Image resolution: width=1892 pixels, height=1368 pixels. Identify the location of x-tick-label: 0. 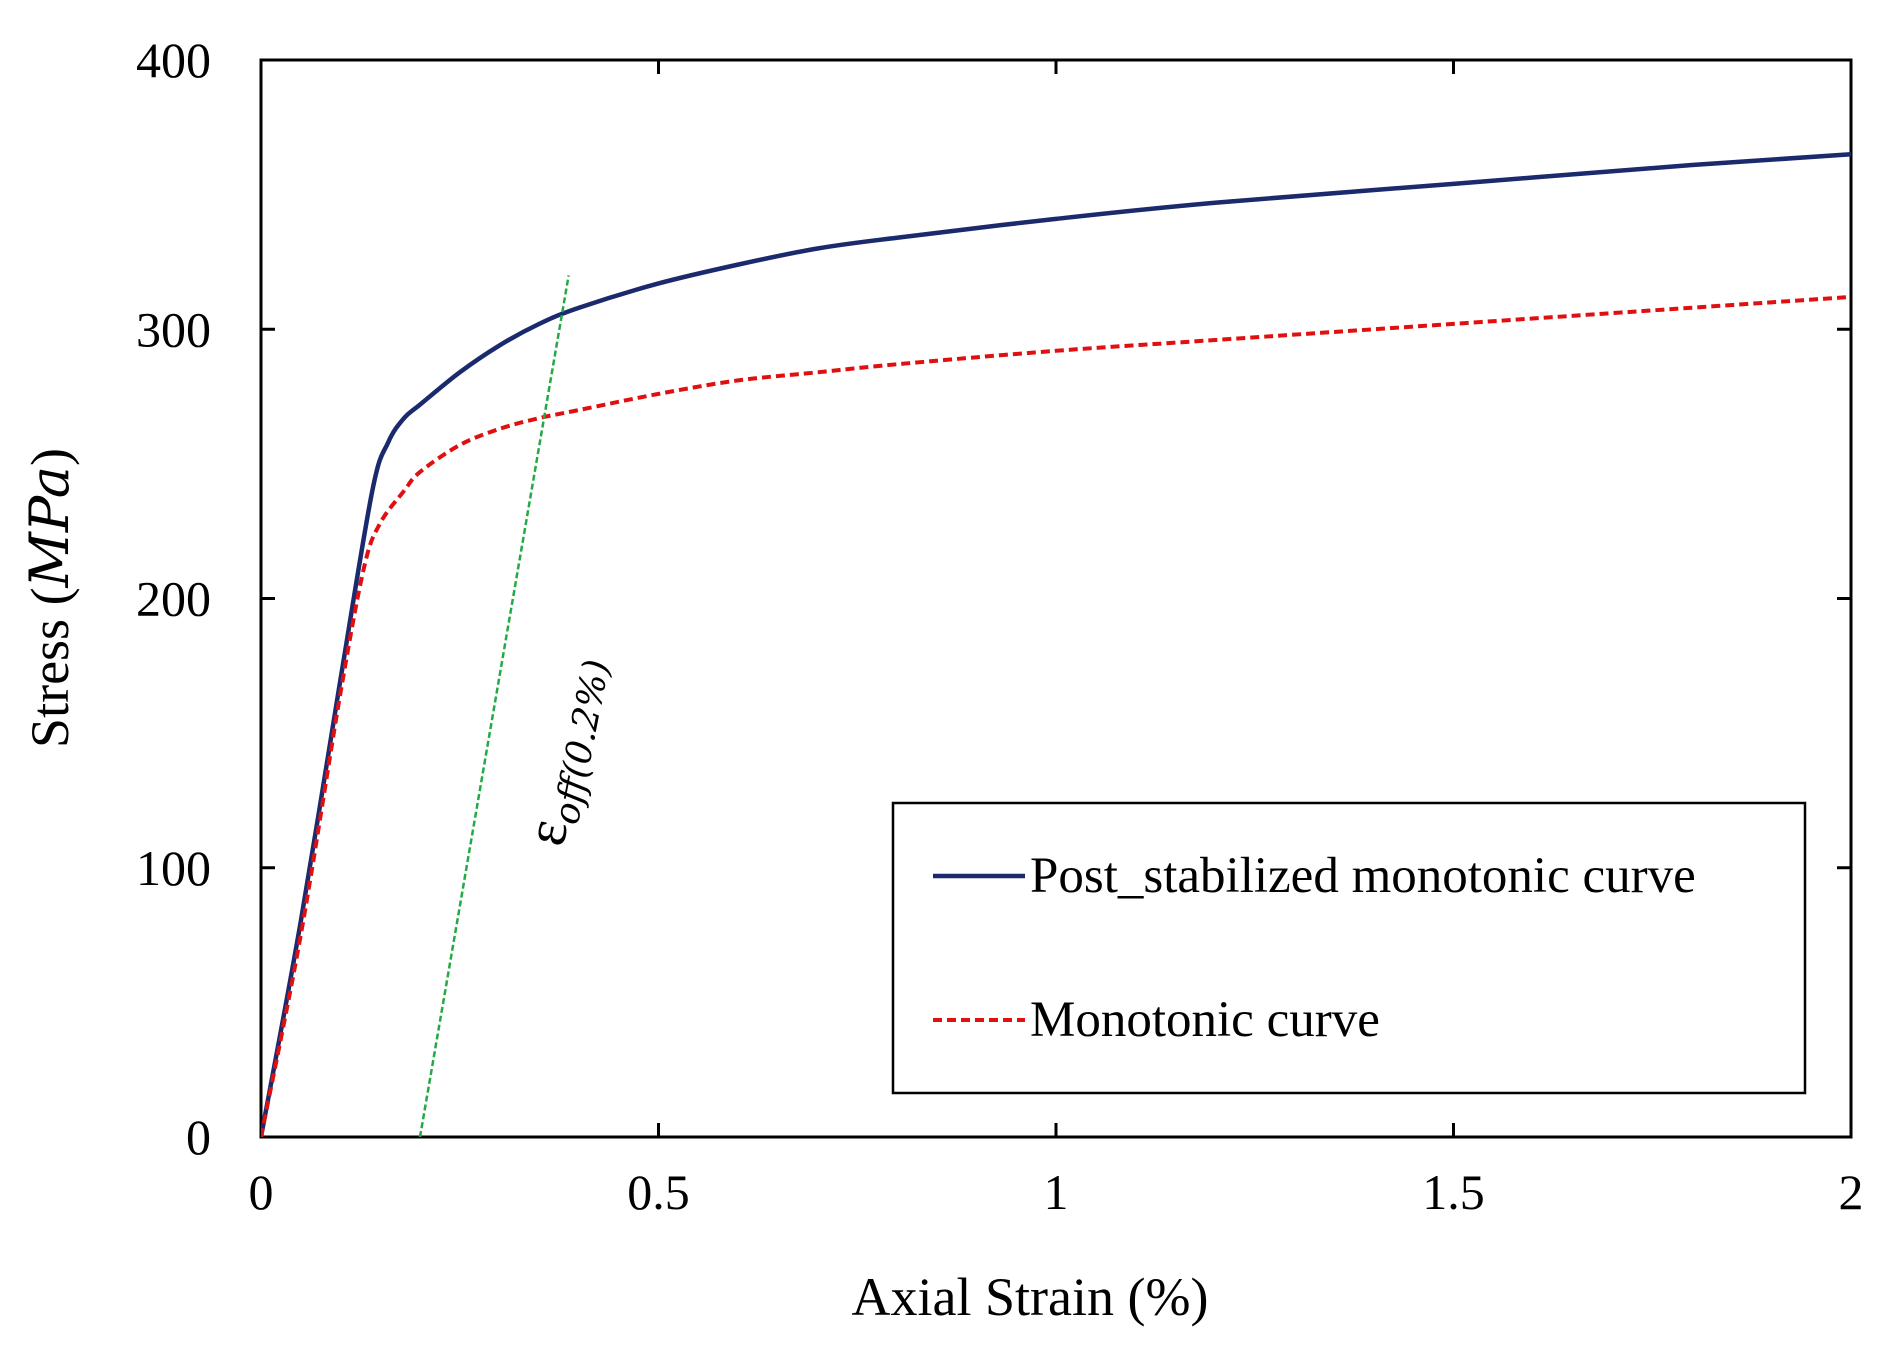
(261, 1192).